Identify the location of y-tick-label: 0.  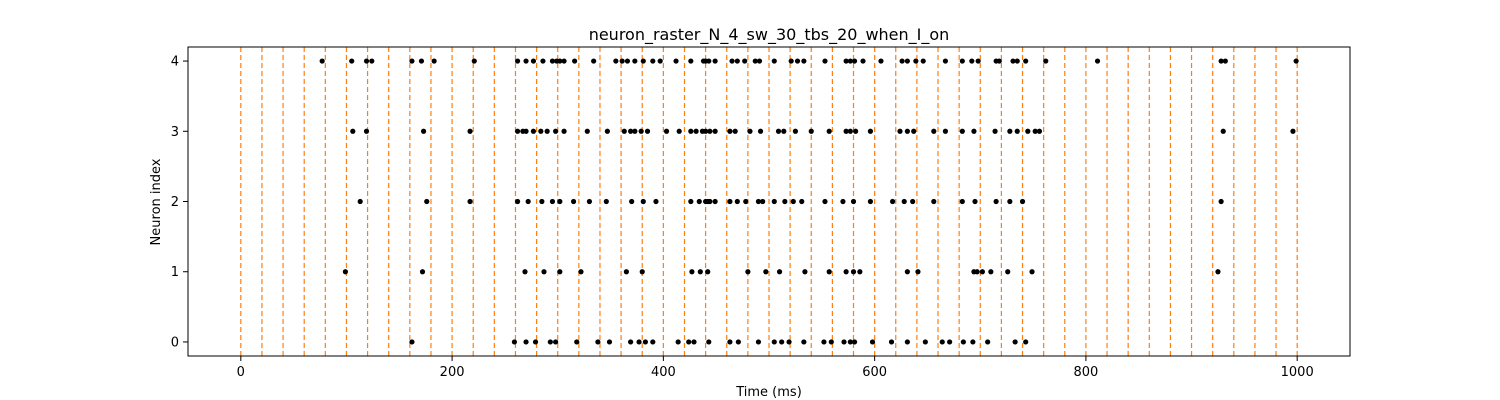
(175, 342).